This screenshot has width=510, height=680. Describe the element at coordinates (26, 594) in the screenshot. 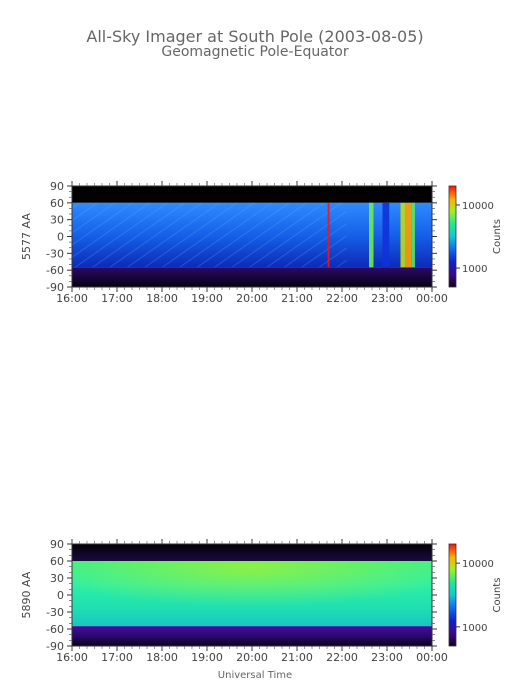

I see `y-axis-label: 5890 AA` at that location.